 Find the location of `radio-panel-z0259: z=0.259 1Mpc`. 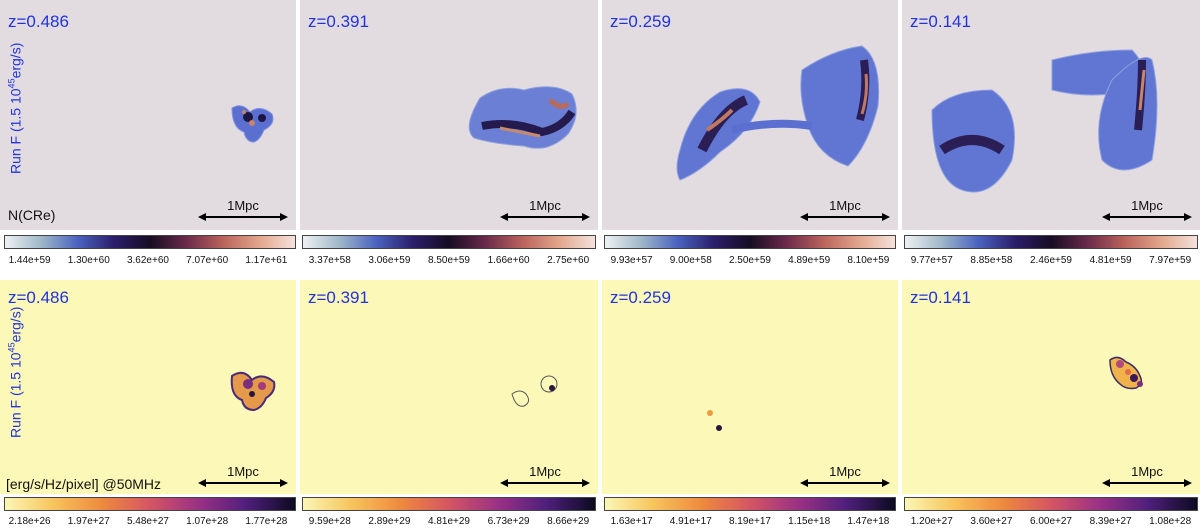

radio-panel-z0259: z=0.259 1Mpc is located at coordinates (750, 387).